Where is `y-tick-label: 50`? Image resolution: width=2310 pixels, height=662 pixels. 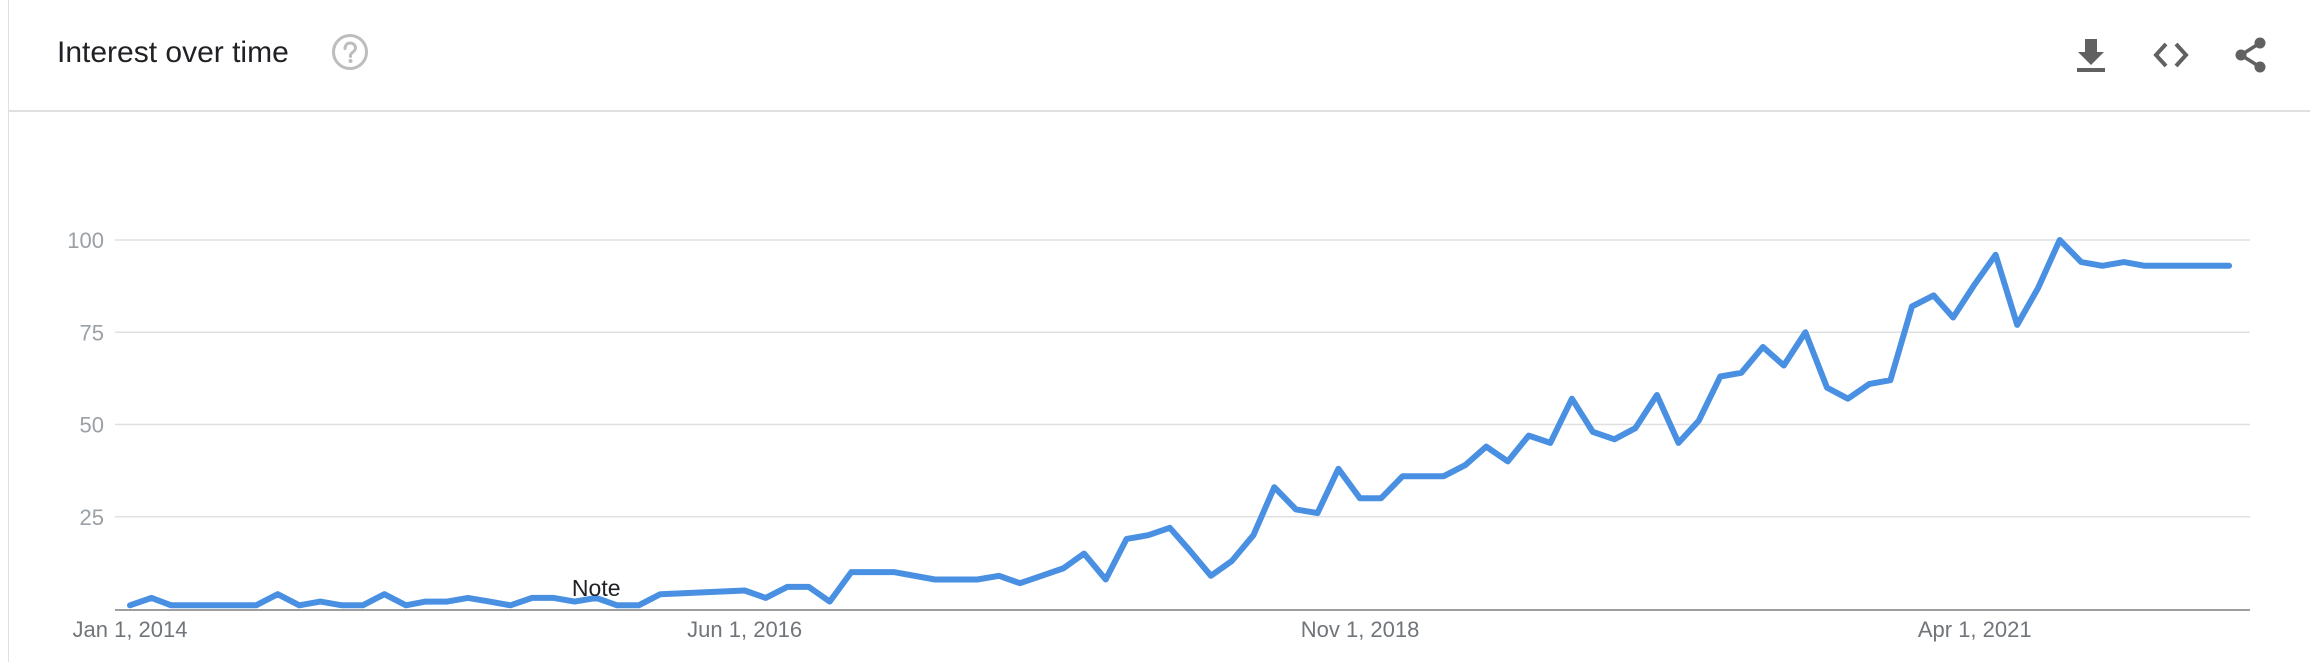
y-tick-label: 50 is located at coordinates (92, 425).